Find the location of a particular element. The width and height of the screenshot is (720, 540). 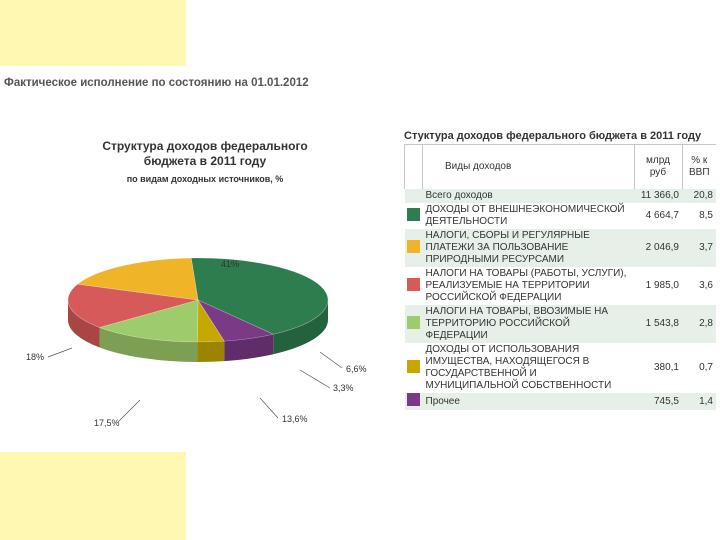

row-rub: 1 543,8 is located at coordinates (658, 324).